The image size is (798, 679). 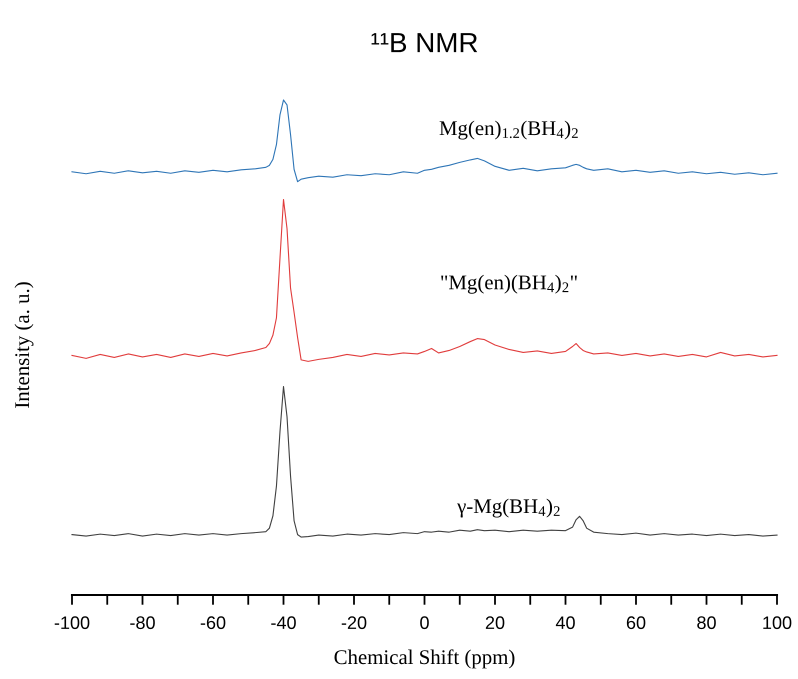 What do you see at coordinates (495, 623) in the screenshot?
I see `x-tick-label: 20` at bounding box center [495, 623].